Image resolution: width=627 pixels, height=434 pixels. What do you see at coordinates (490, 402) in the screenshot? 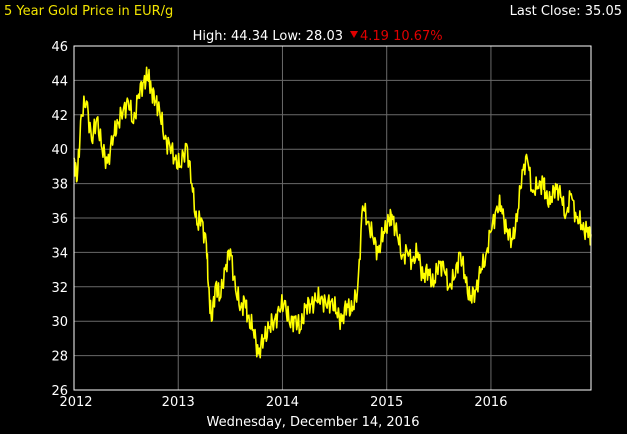
I see `x-tick-label: 2016` at bounding box center [490, 402].